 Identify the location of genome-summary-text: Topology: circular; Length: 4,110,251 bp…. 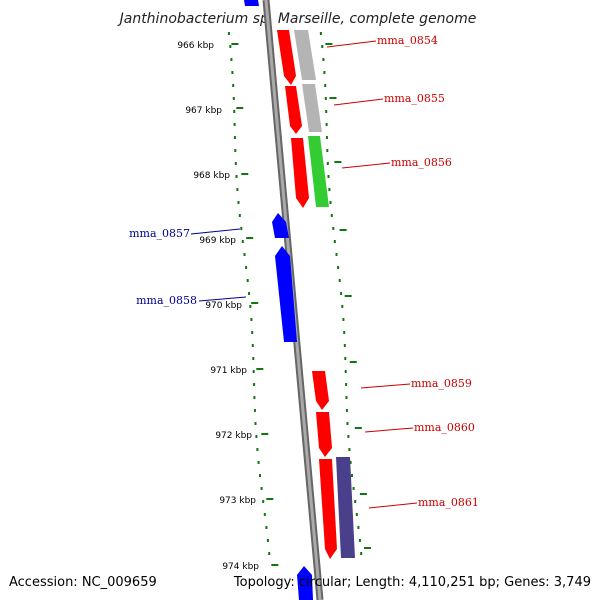
(412, 582).